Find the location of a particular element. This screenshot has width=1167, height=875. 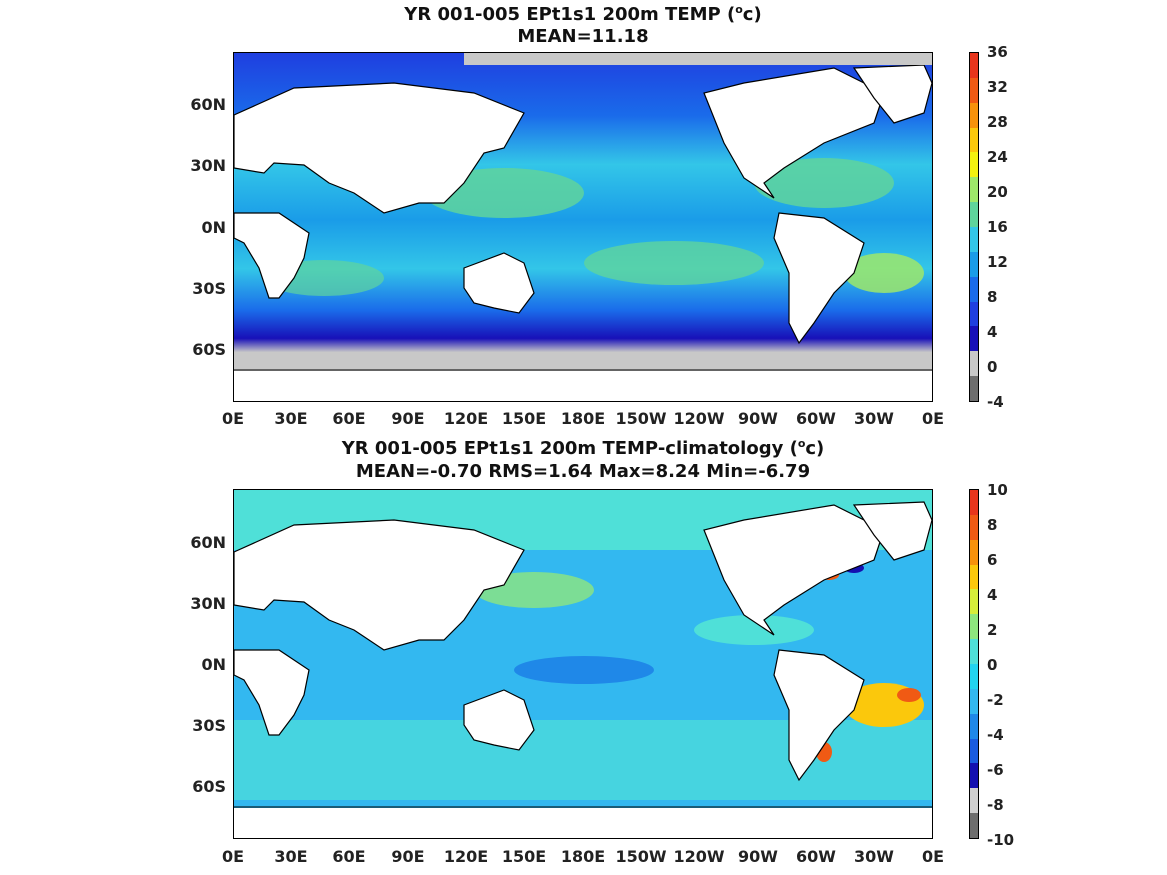

bottom-ne-pacific-anom is located at coordinates (754, 630).